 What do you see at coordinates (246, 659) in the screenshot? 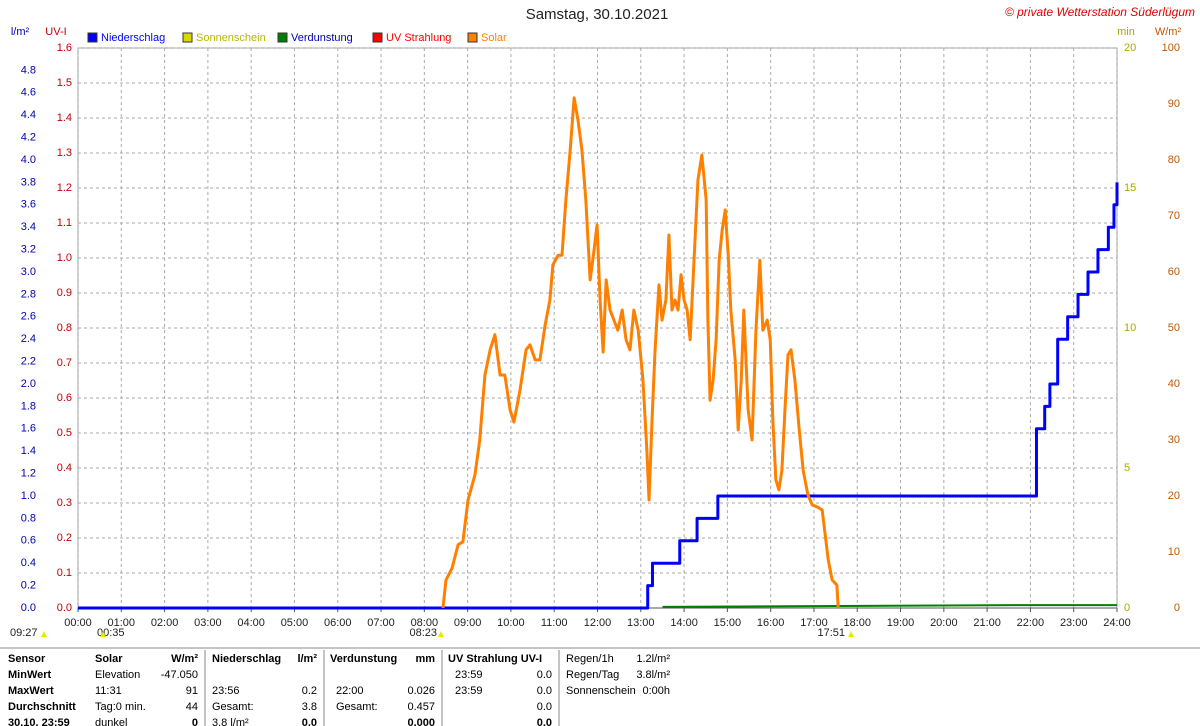
I see `table-header: Niederschlag` at bounding box center [246, 659].